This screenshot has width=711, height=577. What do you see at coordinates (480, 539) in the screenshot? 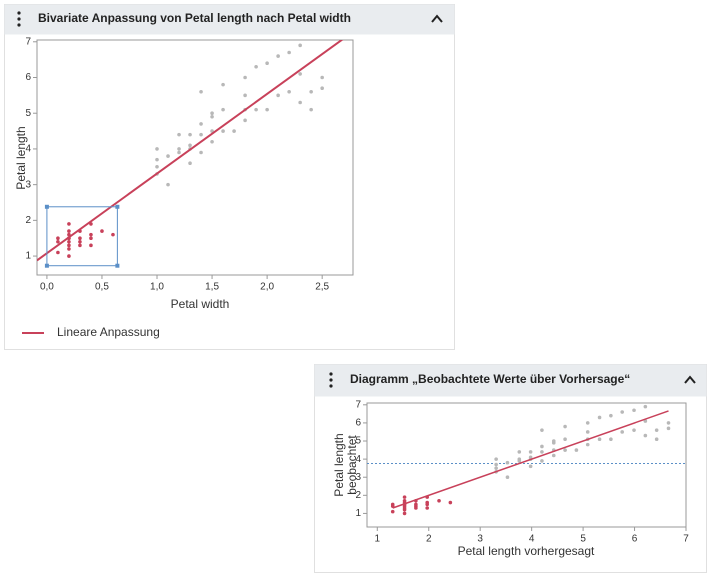
I see `x-tick-label: 3` at bounding box center [480, 539].